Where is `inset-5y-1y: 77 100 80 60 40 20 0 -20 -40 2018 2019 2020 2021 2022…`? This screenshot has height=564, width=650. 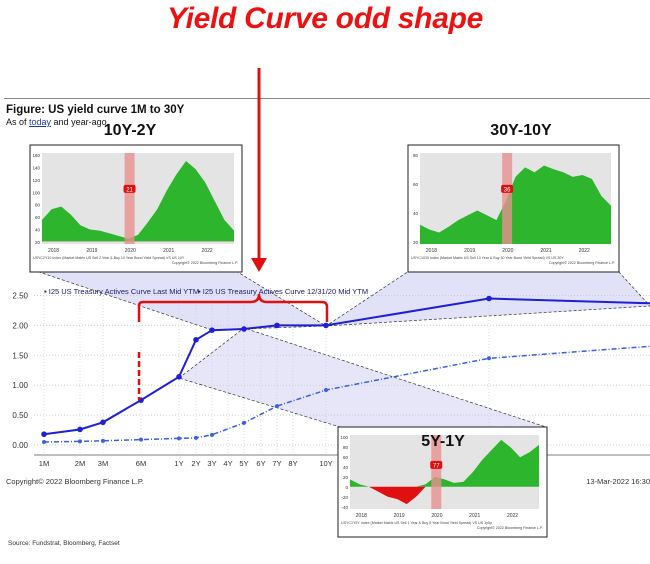 inset-5y-1y: 77 100 80 60 40 20 0 -20 -40 2018 2019 2020 2021 2022… is located at coordinates (442, 482).